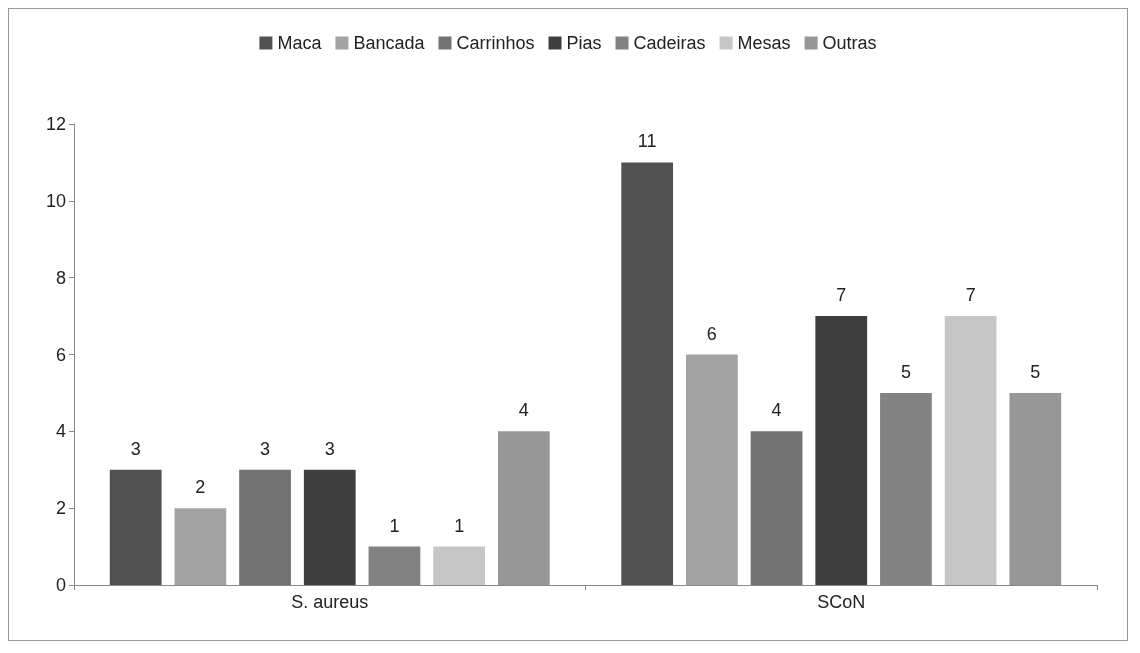  I want to click on y-tick-label: 10, so click(55, 200).